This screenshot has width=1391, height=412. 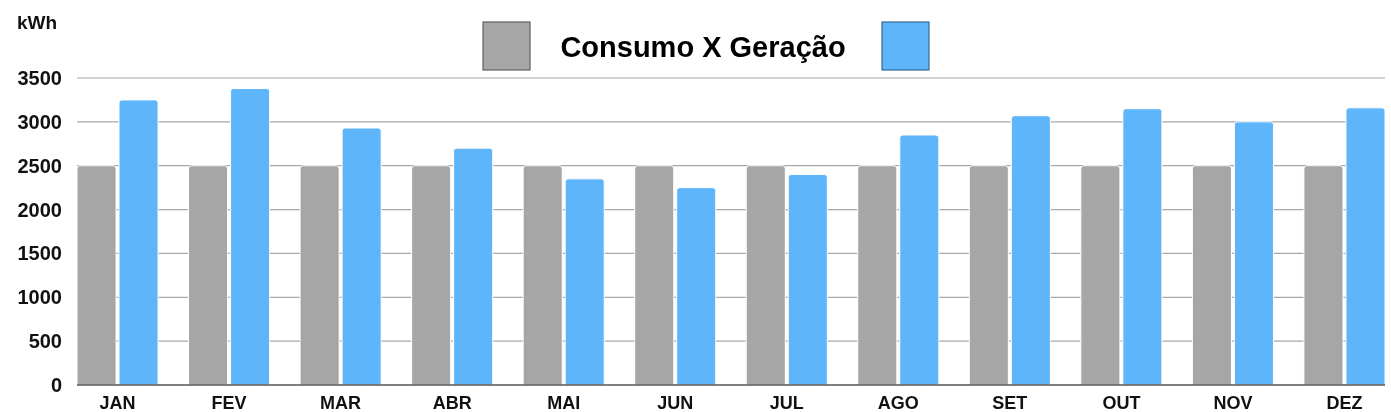 I want to click on x-tick-label: FEV, so click(x=229, y=402).